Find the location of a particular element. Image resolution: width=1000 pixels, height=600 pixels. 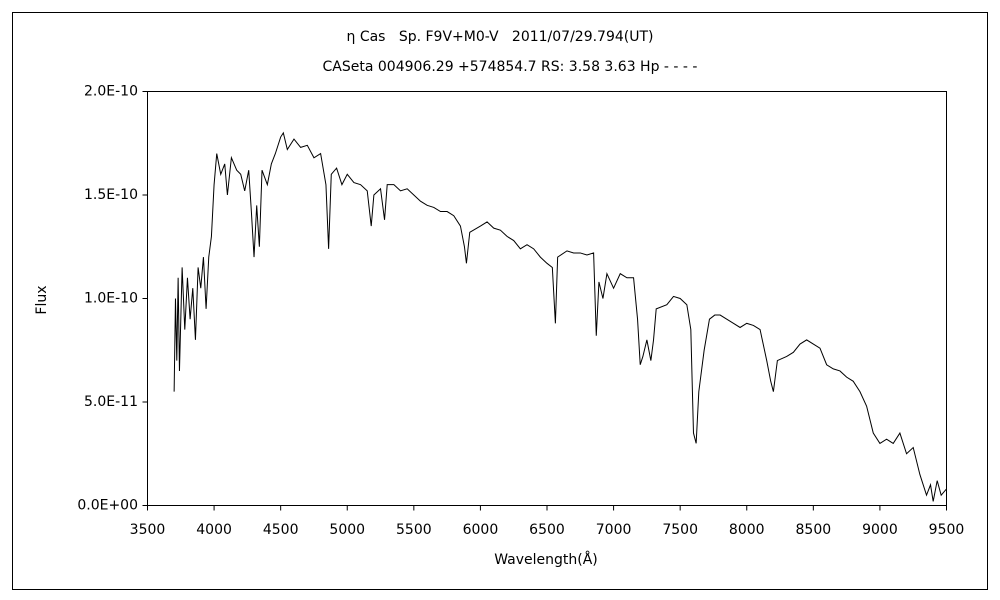

x-tick-label: 4500 is located at coordinates (281, 530).